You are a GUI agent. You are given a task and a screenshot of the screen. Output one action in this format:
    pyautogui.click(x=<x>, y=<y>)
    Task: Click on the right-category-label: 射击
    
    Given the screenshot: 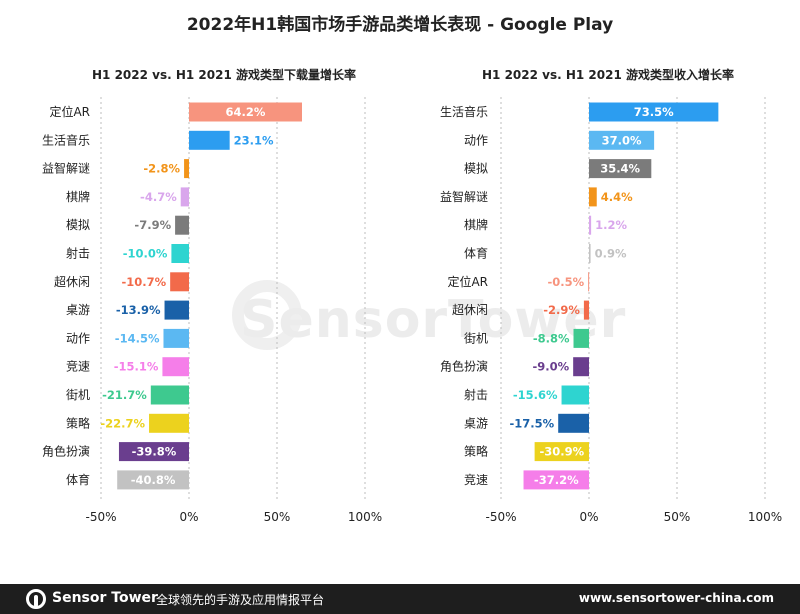 What is the action you would take?
    pyautogui.click(x=476, y=394)
    